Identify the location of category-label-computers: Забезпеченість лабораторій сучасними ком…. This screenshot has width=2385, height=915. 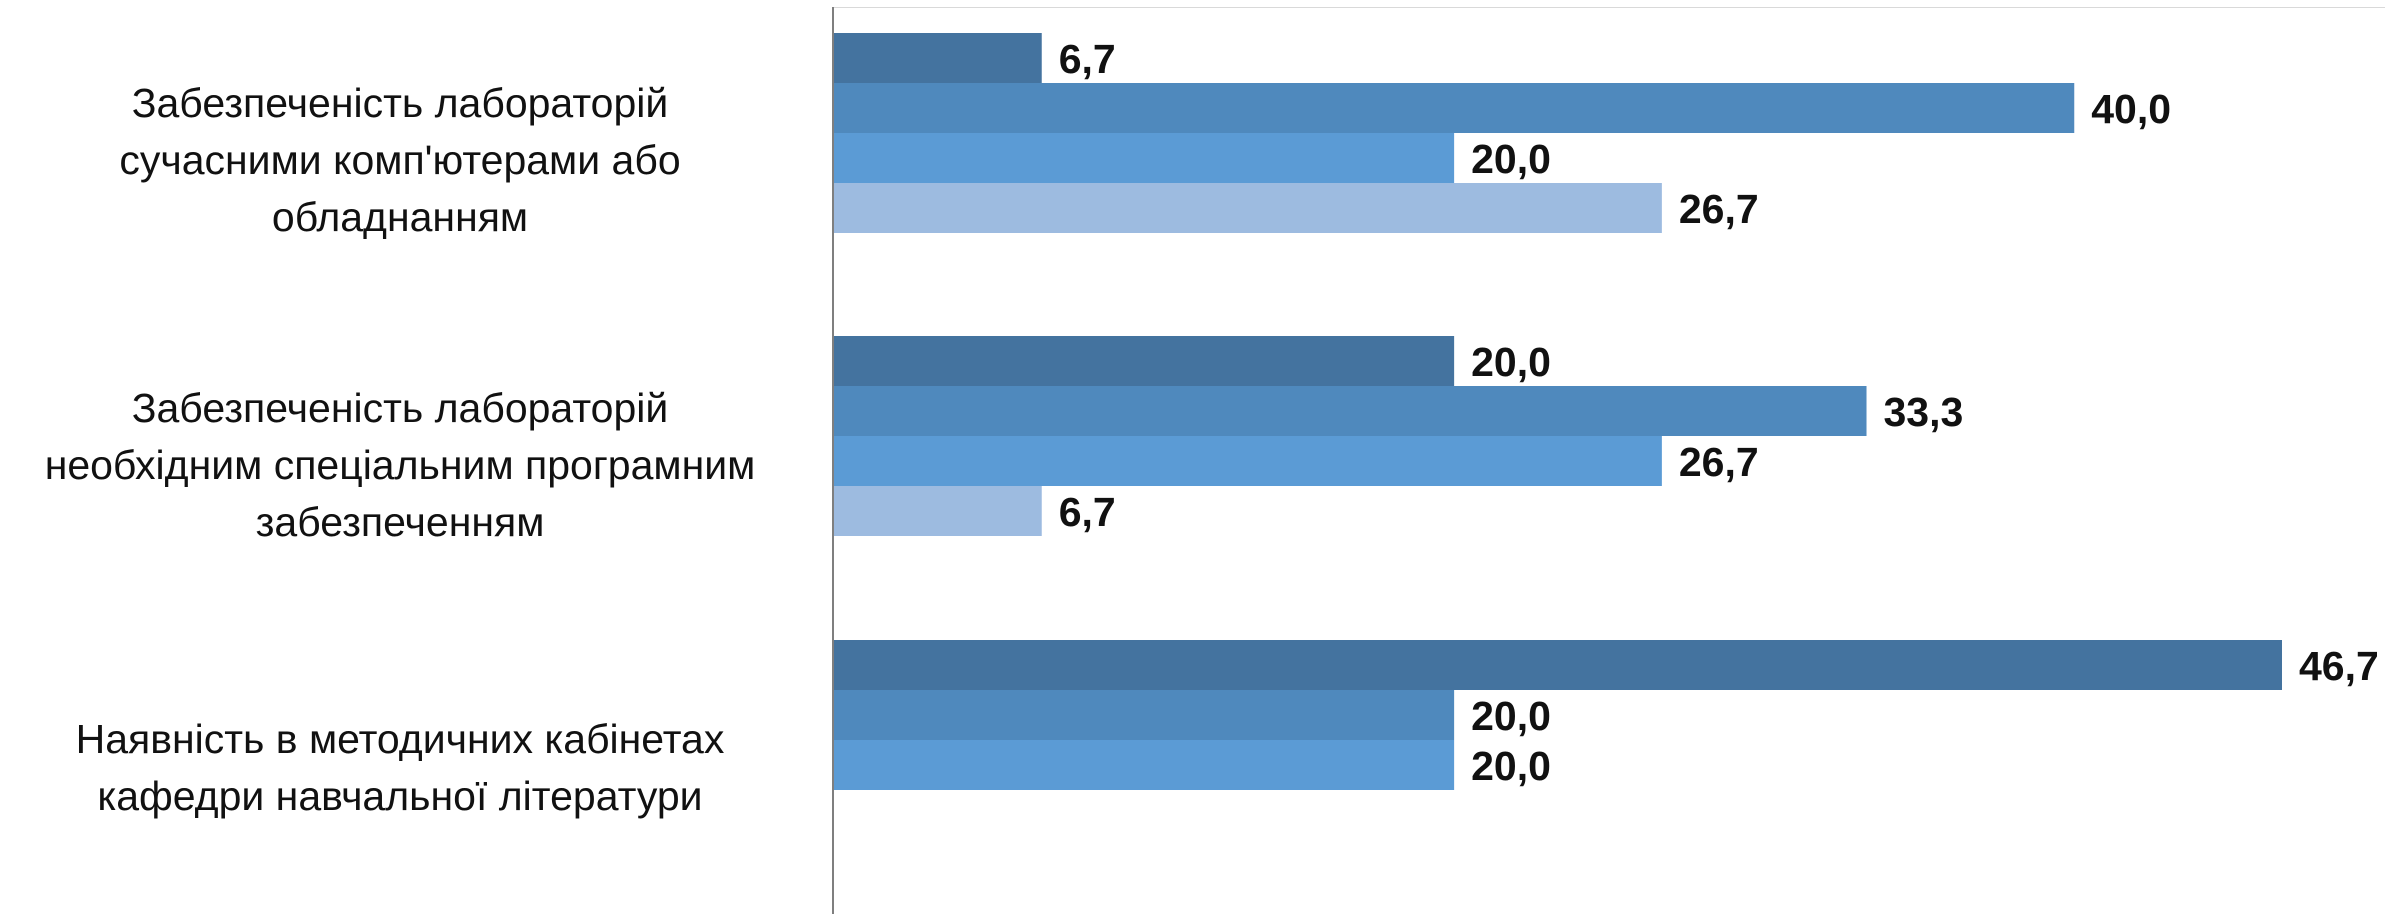
(400, 160).